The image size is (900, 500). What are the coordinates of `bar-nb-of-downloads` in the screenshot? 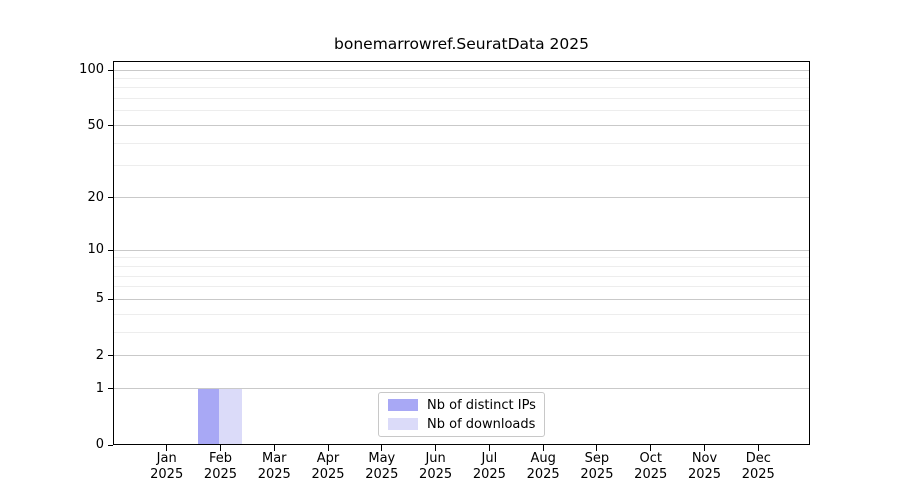 It's located at (230, 416).